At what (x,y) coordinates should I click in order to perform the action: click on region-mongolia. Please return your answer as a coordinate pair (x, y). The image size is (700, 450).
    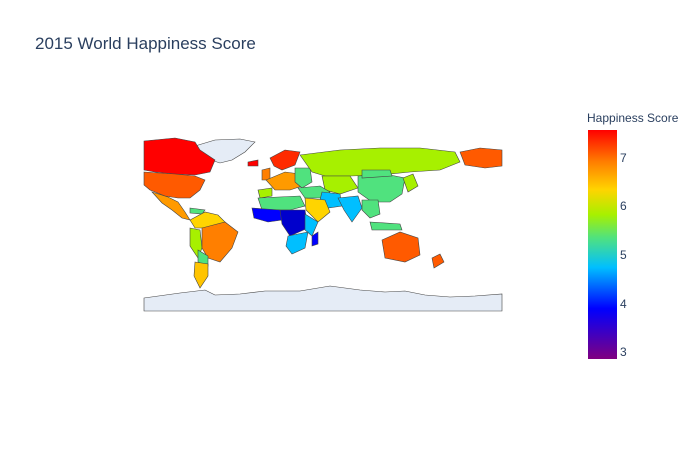
    Looking at the image, I should click on (377, 174).